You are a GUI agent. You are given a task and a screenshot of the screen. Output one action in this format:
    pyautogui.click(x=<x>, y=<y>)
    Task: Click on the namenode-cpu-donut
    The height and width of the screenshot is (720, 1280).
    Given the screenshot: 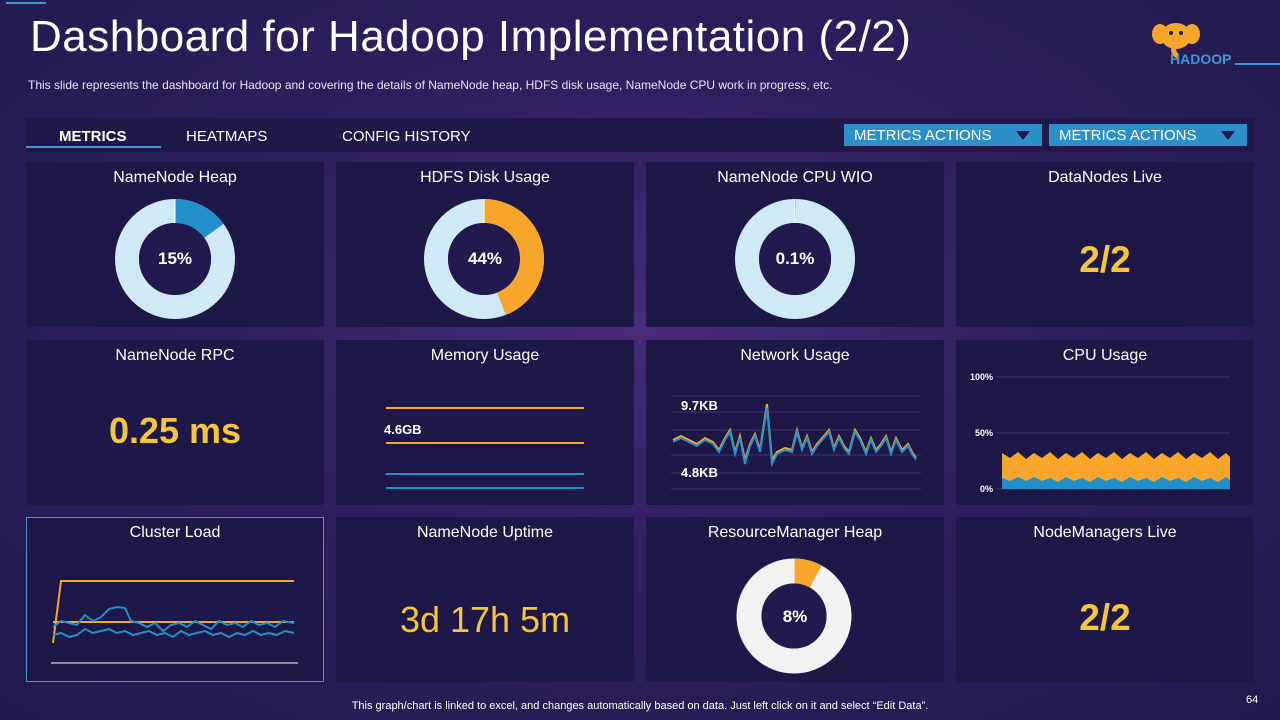 What is the action you would take?
    pyautogui.click(x=795, y=259)
    